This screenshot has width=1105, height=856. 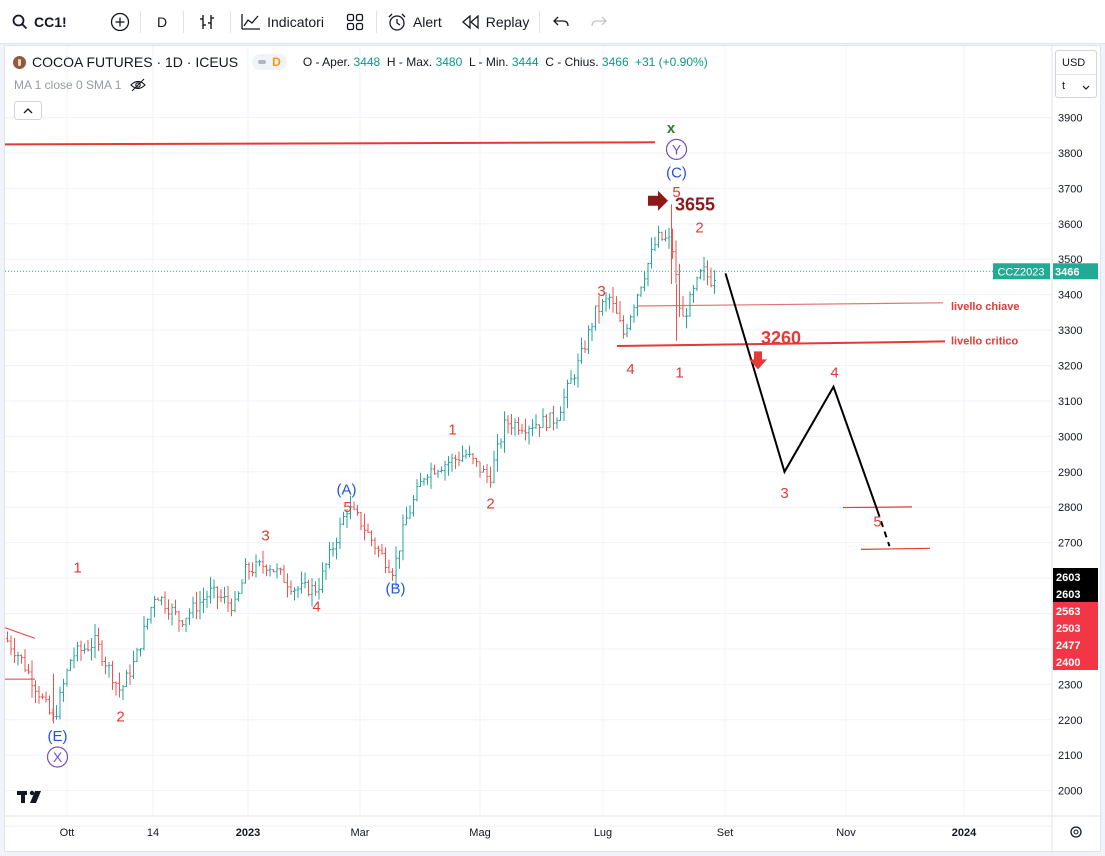 I want to click on price-tag-label: 2477, so click(x=1068, y=646).